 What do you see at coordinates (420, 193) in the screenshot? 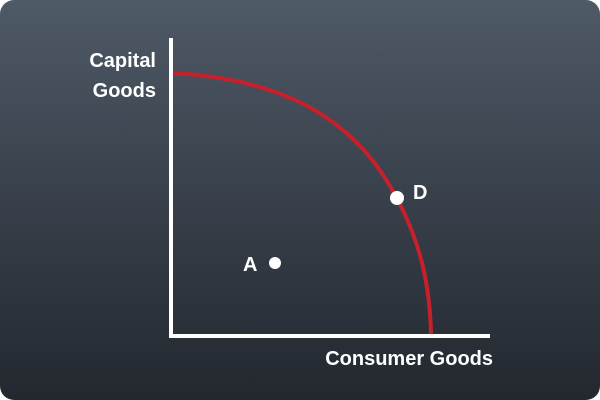
I see `point-d-label: D` at bounding box center [420, 193].